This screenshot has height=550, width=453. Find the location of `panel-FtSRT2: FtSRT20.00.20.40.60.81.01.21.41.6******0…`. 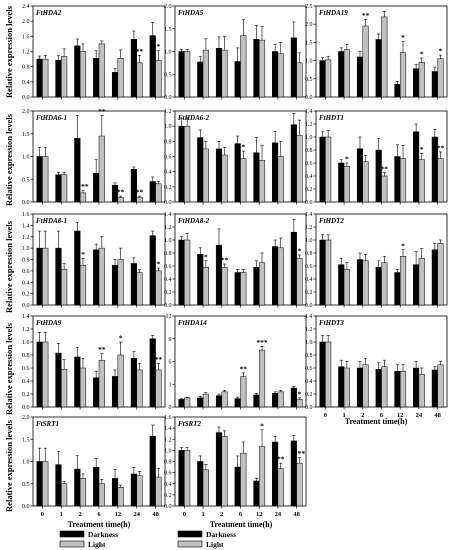

panel-FtSRT2: FtSRT20.00.20.40.60.81.01.21.41.6******0… is located at coordinates (235, 466).